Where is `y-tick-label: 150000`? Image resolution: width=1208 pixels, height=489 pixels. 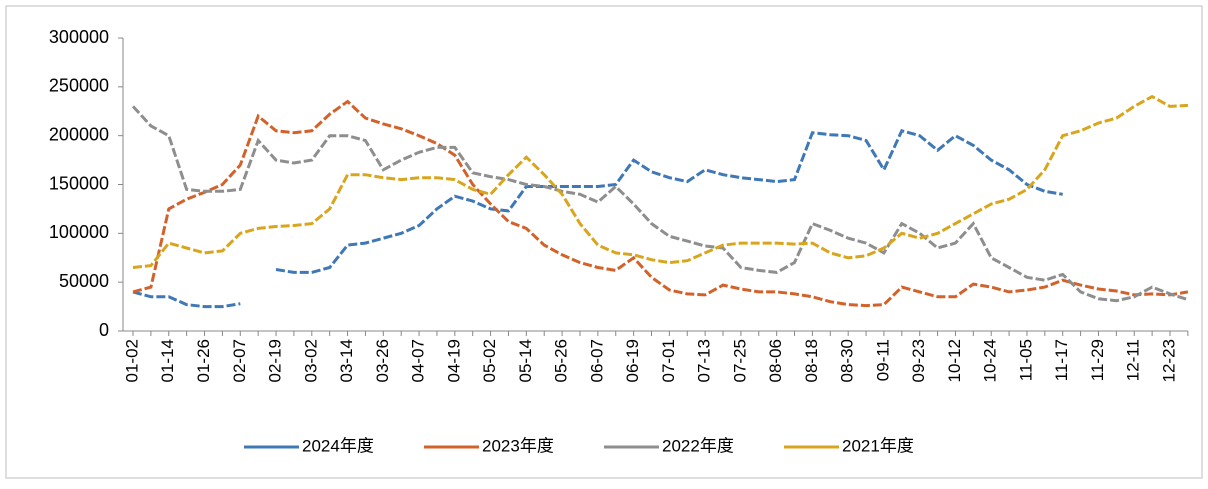 y-tick-label: 150000 is located at coordinates (79, 183).